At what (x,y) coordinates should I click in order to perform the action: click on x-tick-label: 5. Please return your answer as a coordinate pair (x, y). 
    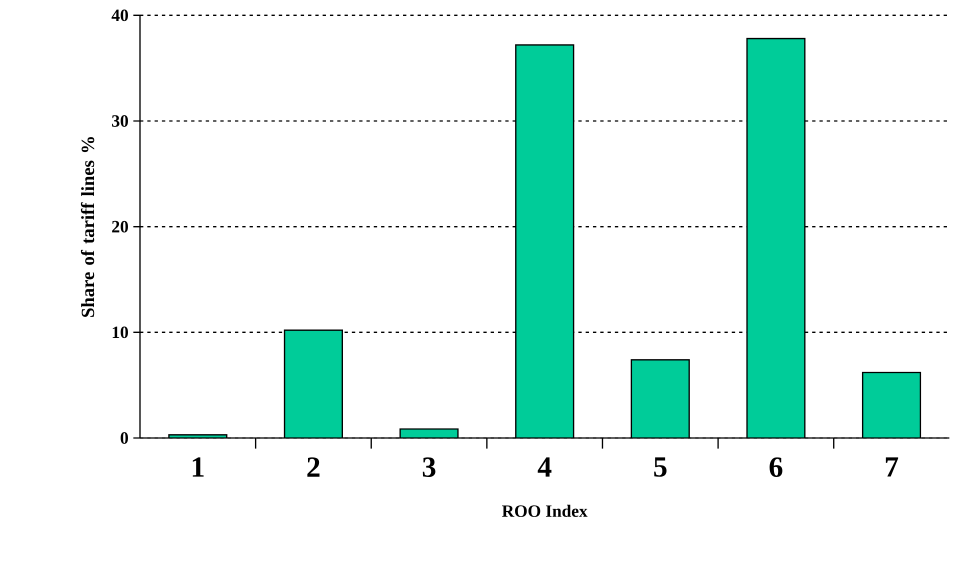
    Looking at the image, I should click on (660, 467).